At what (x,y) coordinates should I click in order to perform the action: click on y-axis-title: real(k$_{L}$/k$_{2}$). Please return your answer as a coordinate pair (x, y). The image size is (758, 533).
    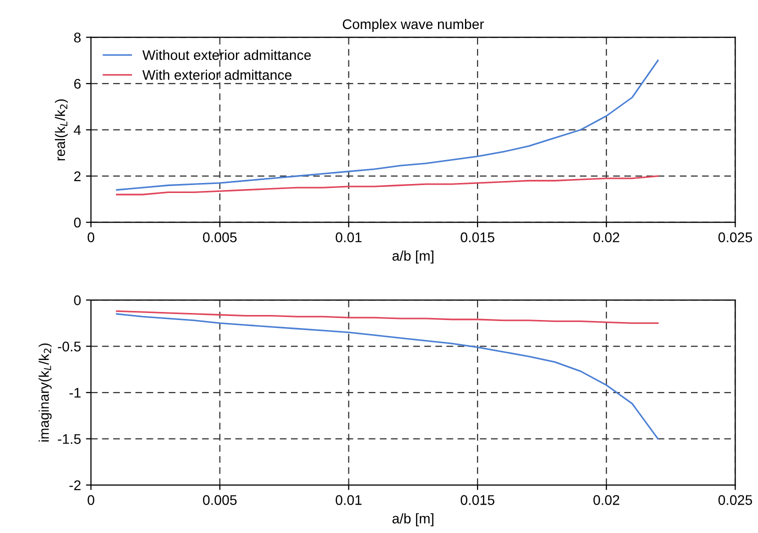
    Looking at the image, I should click on (61, 129).